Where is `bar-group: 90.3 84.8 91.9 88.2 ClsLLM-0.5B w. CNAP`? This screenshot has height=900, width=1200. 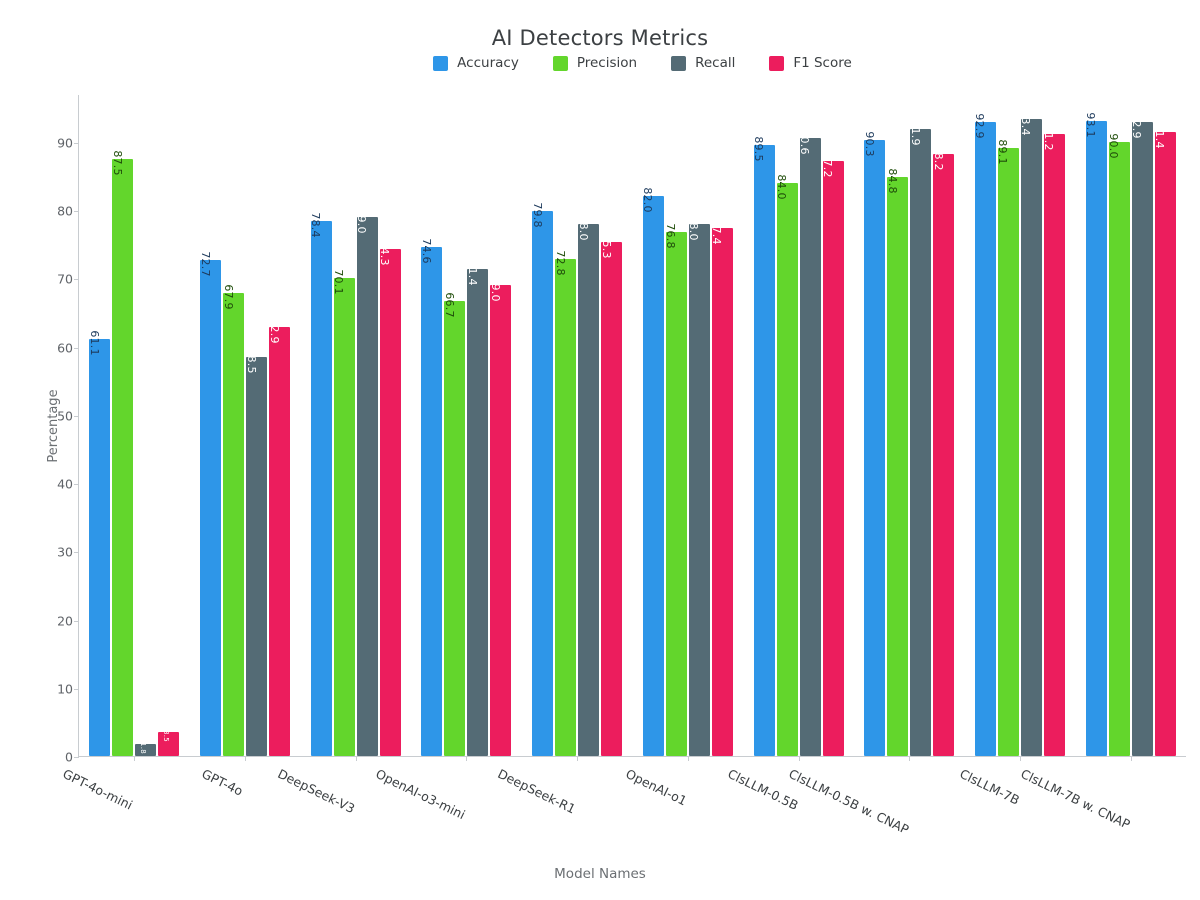
bar-group: 90.3 84.8 91.9 88.2 ClsLLM-0.5B w. CNAP is located at coordinates (876, 466).